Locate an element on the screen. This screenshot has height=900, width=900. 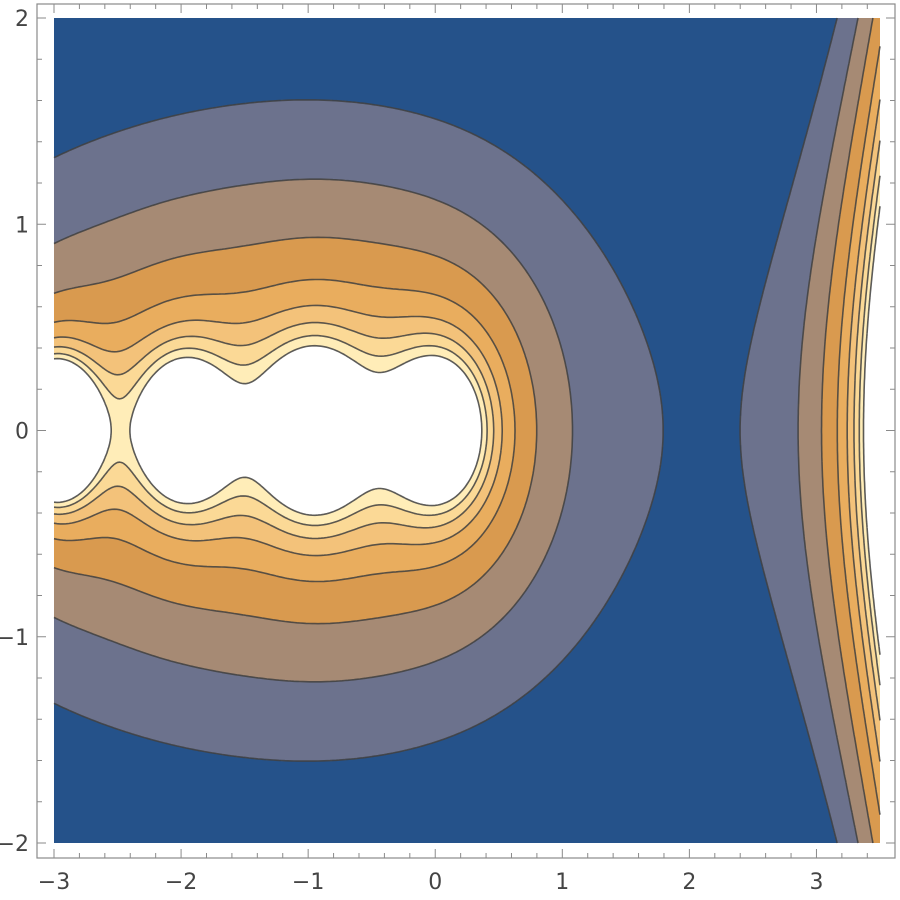
x-axis-tick-labels: −3 −2 −1 0 1 2 3 is located at coordinates (431, 882).